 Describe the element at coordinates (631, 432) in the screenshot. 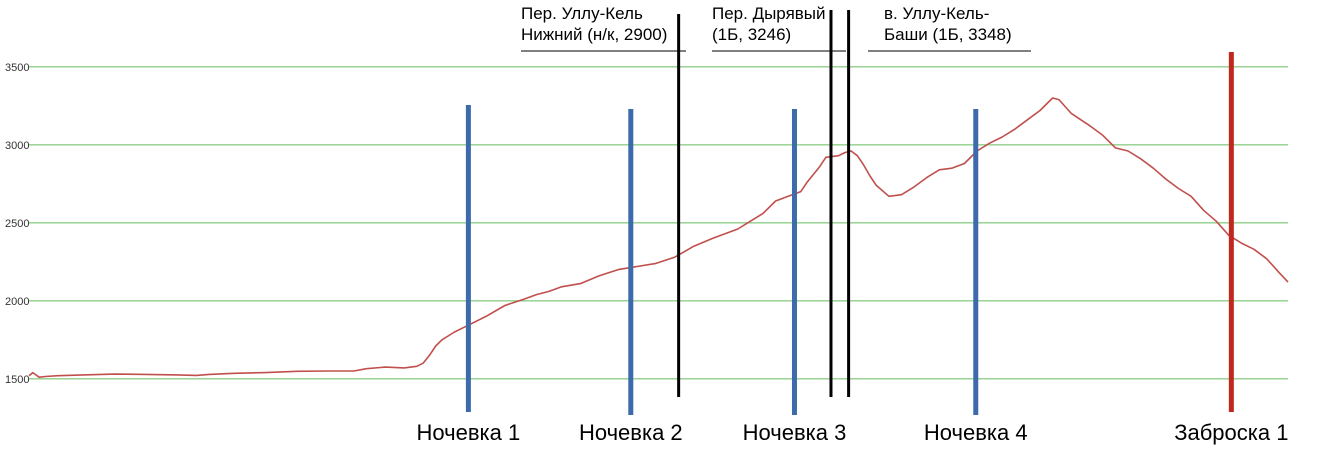

I see `camp-label-2: Ночевка 2` at that location.